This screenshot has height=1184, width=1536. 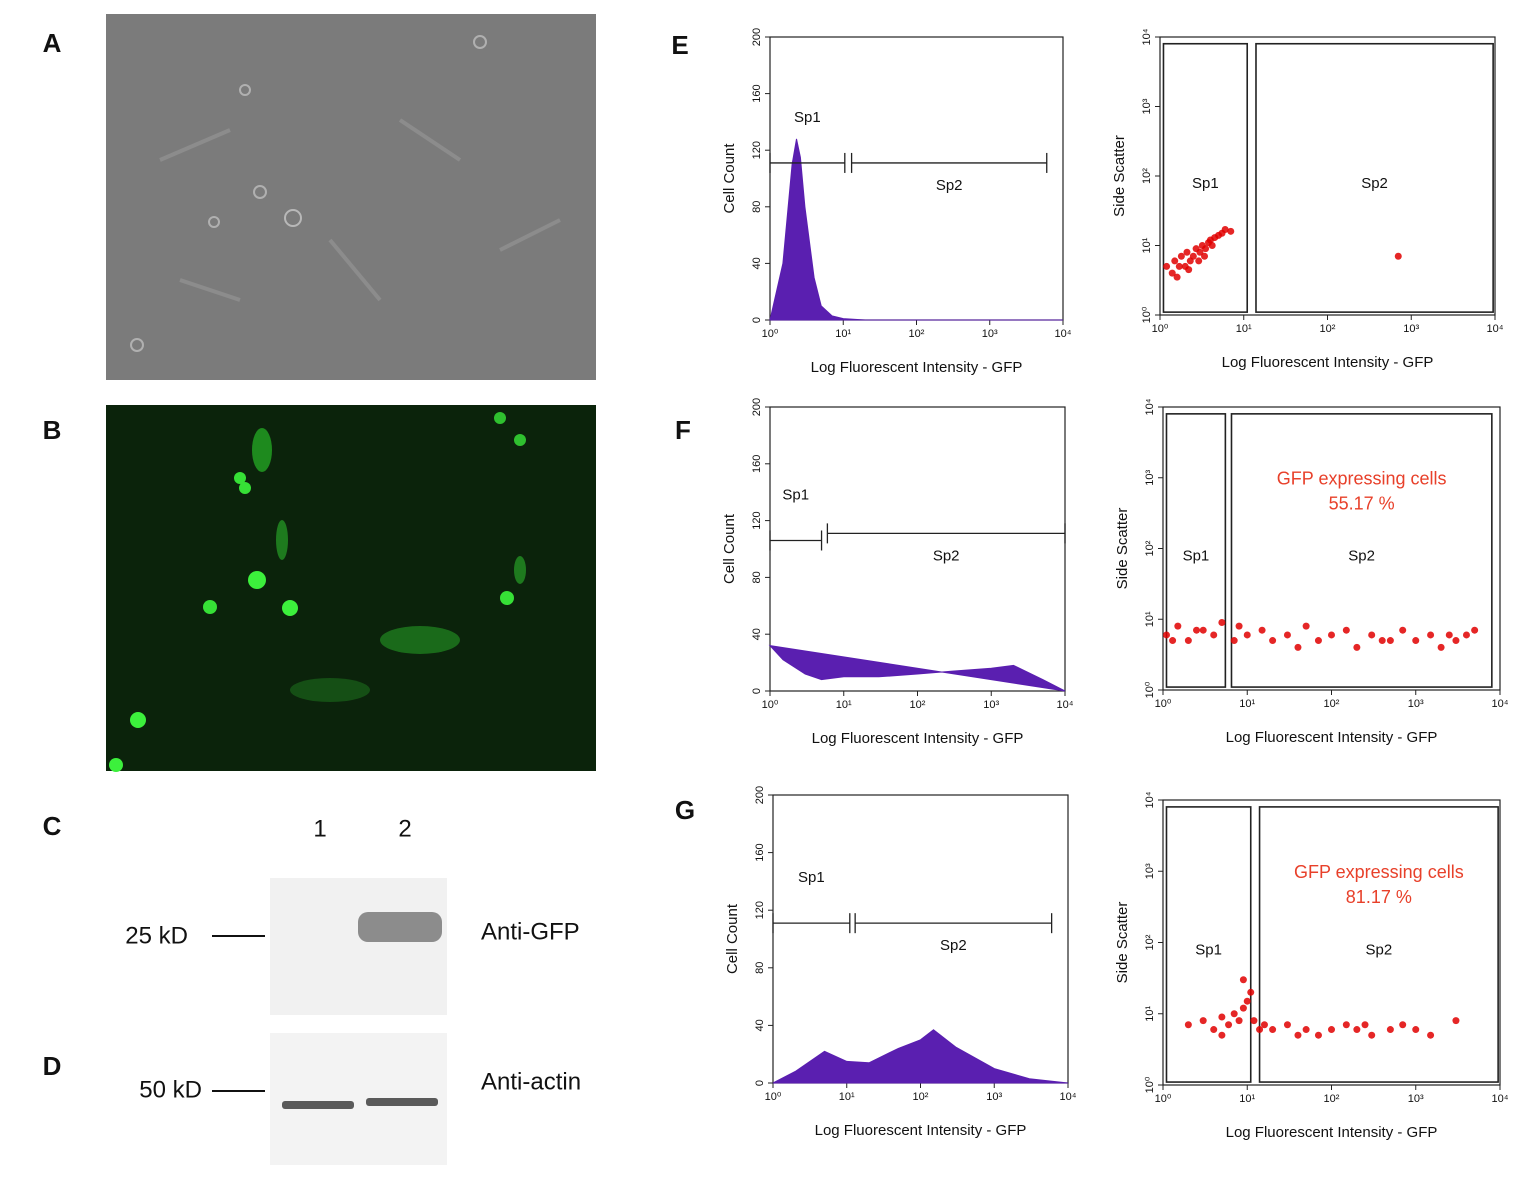 What do you see at coordinates (917, 549) in the screenshot?
I see `plot-frame` at bounding box center [917, 549].